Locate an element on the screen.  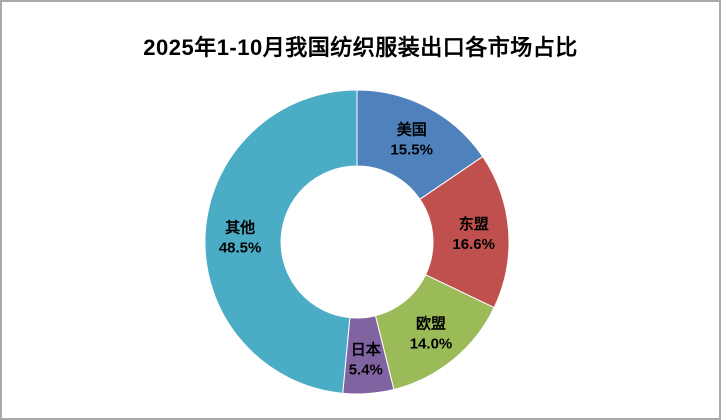
slice-label-usa: 美国 15.5% is located at coordinates (411, 140).